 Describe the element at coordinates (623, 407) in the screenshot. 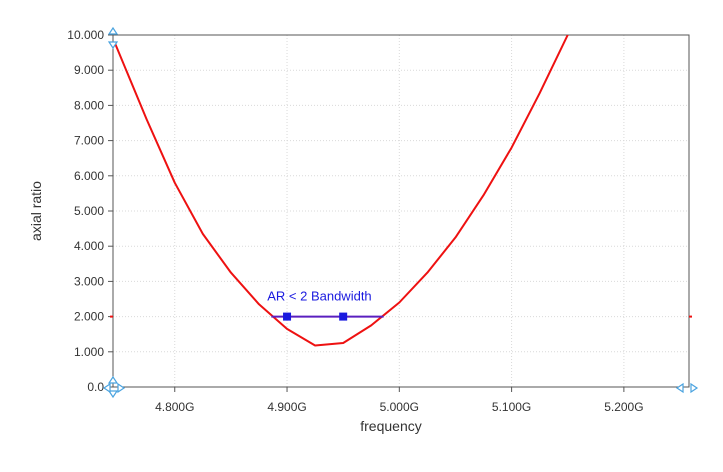

I see `x-tick-label: 5.200G` at that location.